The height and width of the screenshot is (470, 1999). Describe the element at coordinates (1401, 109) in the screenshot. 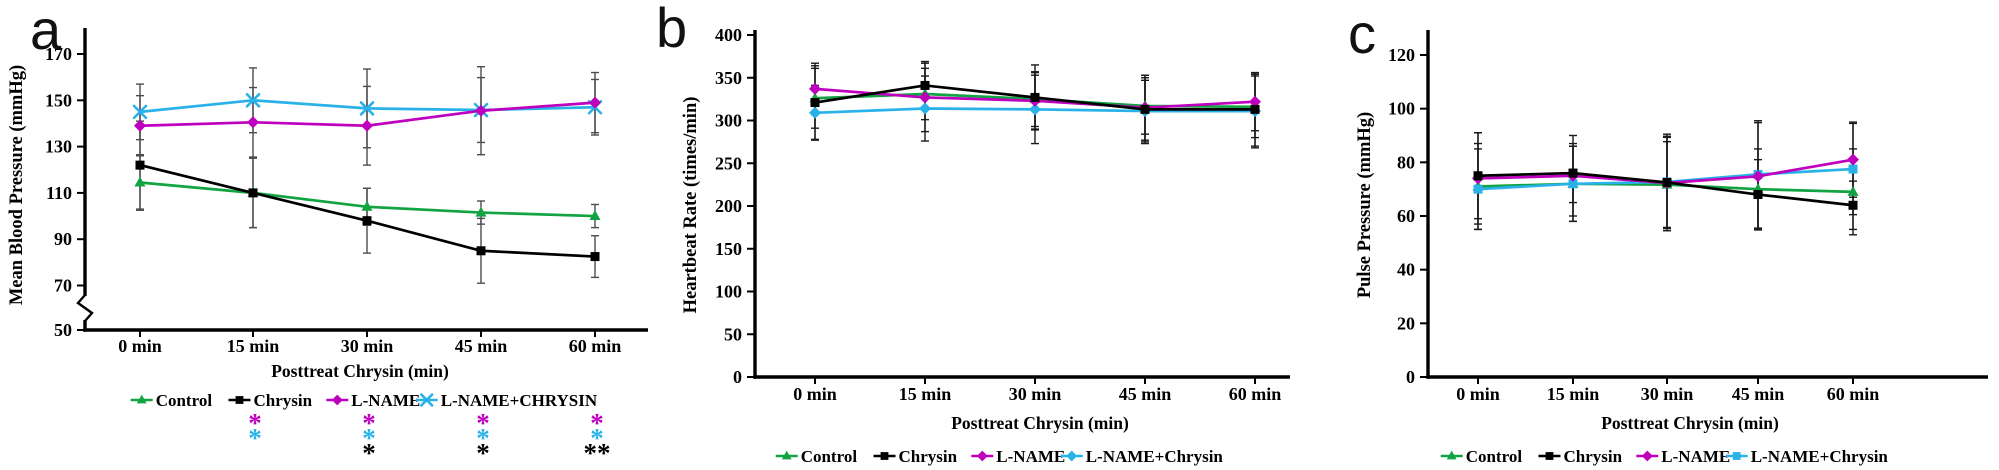

I see `y-tick-label: 100` at that location.